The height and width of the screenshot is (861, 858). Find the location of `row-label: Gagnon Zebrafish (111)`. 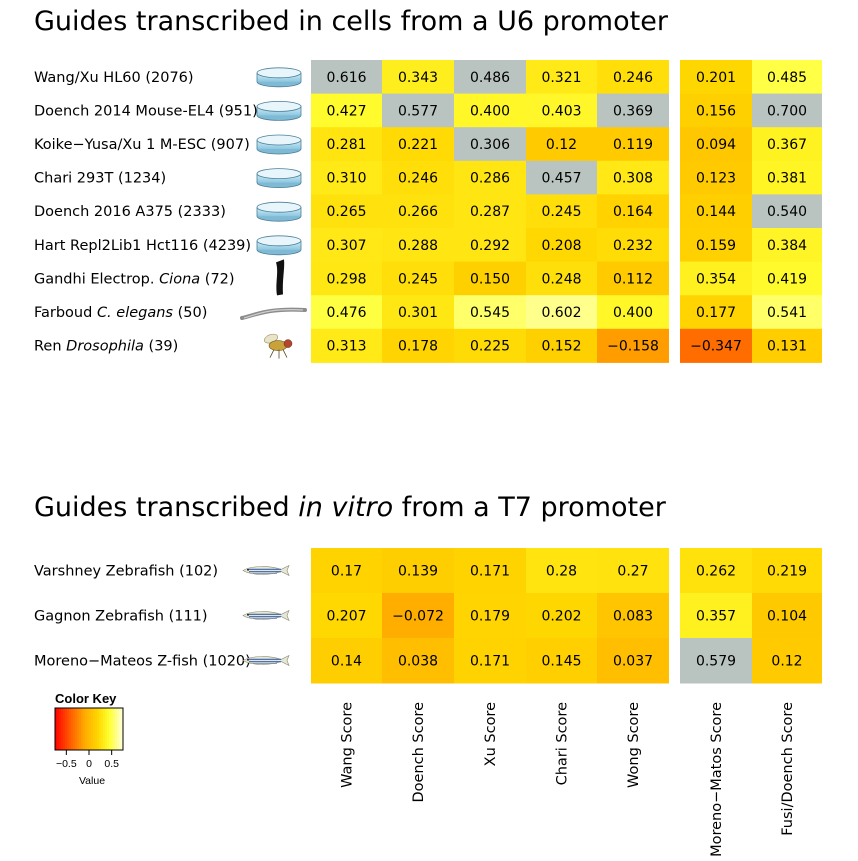

row-label: Gagnon Zebrafish (111) is located at coordinates (121, 617).